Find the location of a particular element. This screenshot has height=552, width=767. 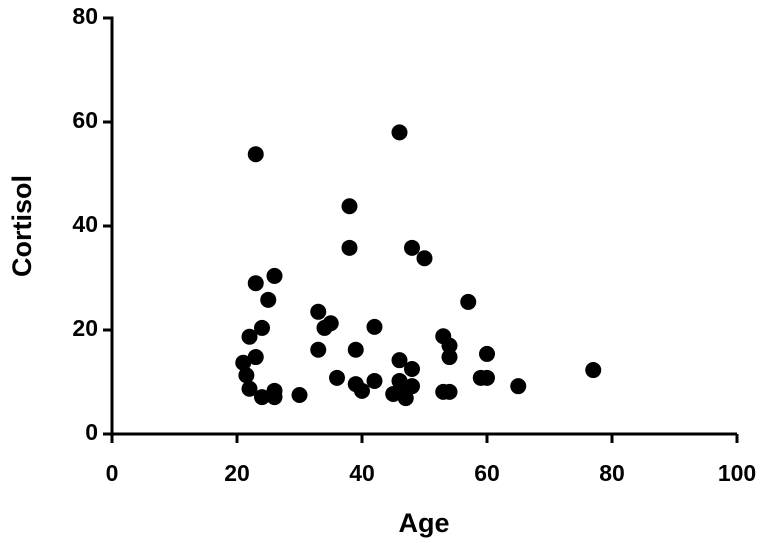

x-tick-label: 0 is located at coordinates (112, 473).